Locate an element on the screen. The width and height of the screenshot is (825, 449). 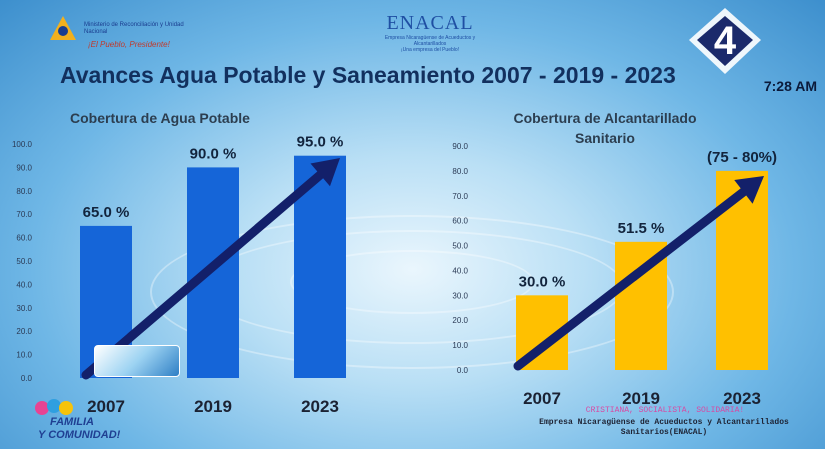
right-chart-title: Cobertura de Alcantarillado Sanitario is located at coordinates (605, 128).